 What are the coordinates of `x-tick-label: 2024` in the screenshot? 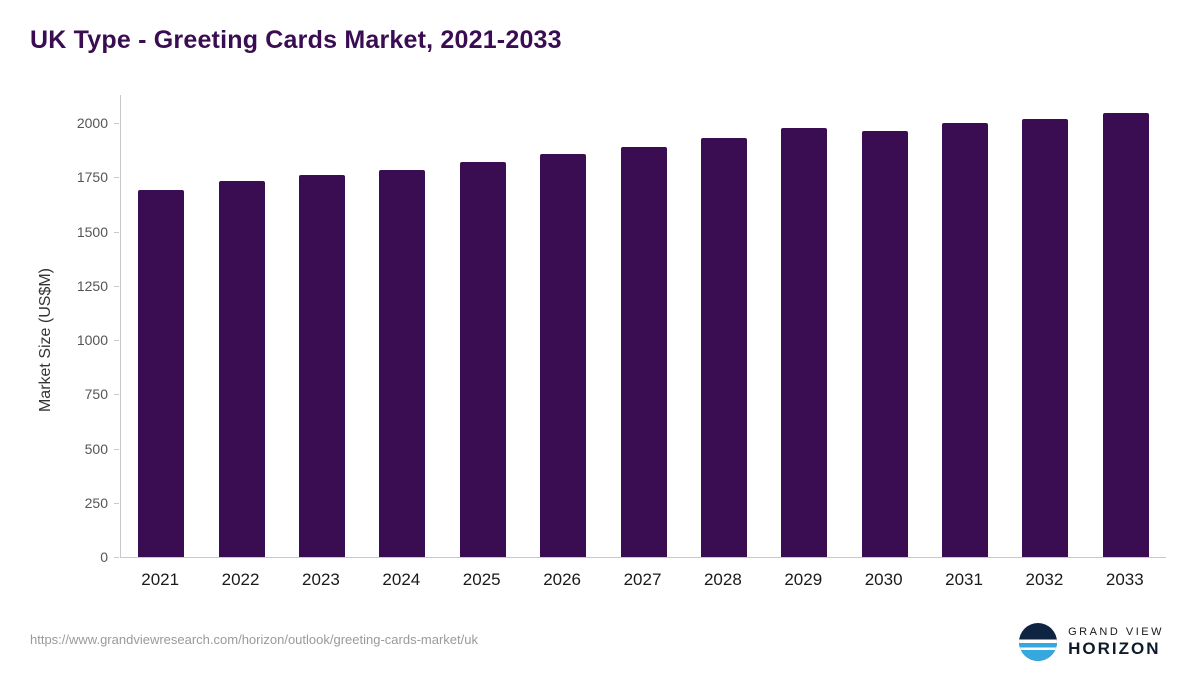 It's located at (401, 579).